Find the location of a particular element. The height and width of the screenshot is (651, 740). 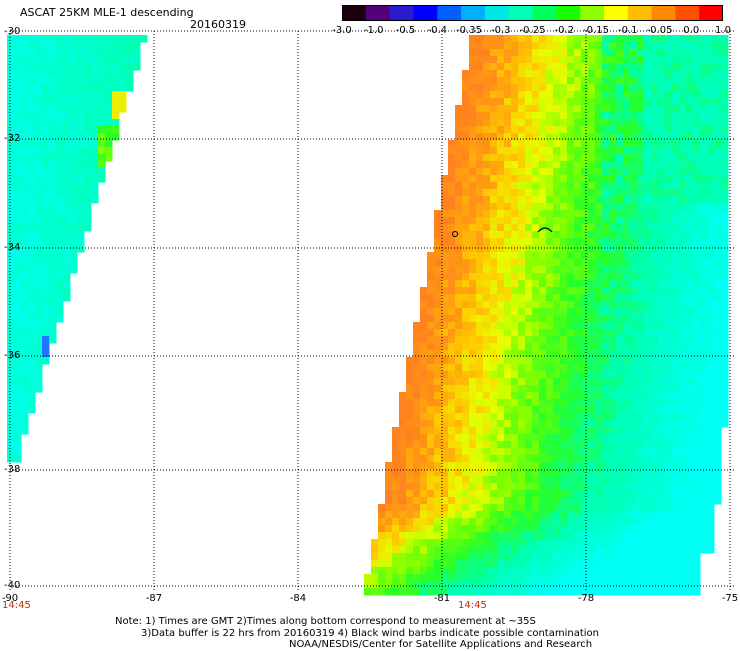

wind-barb-markers is located at coordinates (502, 232).